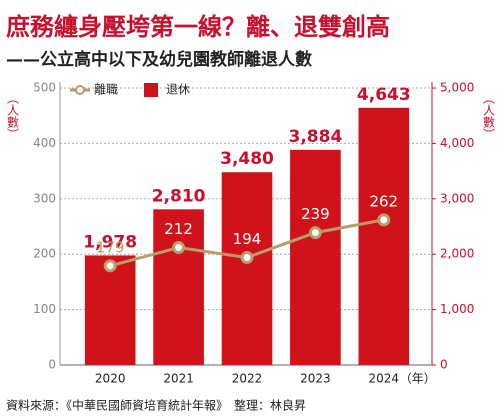 This screenshot has width=500, height=417. What do you see at coordinates (44, 198) in the screenshot?
I see `y-tick-label: 300` at bounding box center [44, 198].